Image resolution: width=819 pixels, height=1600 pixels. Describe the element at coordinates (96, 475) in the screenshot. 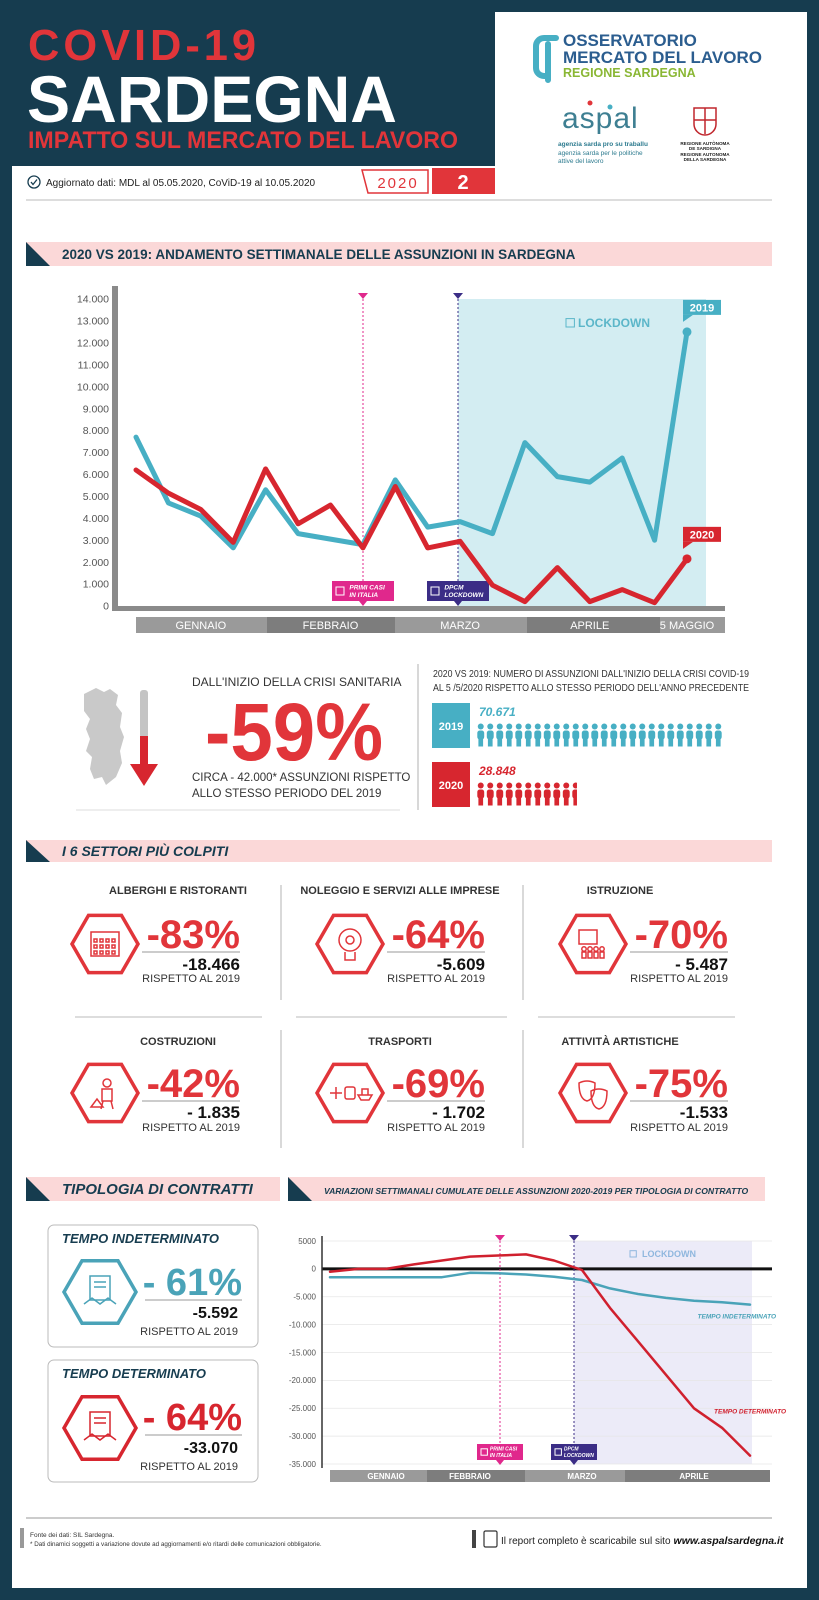

I see `y-tick-label: 6.000` at that location.